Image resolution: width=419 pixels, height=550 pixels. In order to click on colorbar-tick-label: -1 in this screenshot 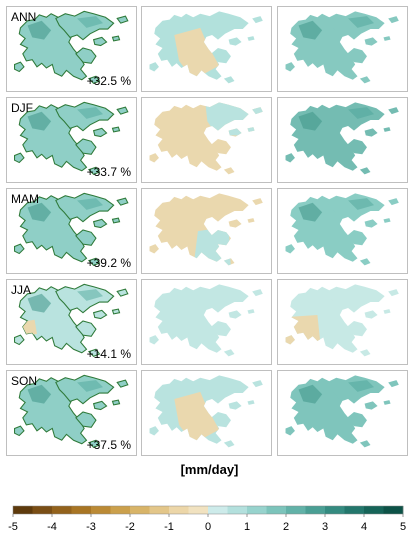, I will do `click(169, 527)`.